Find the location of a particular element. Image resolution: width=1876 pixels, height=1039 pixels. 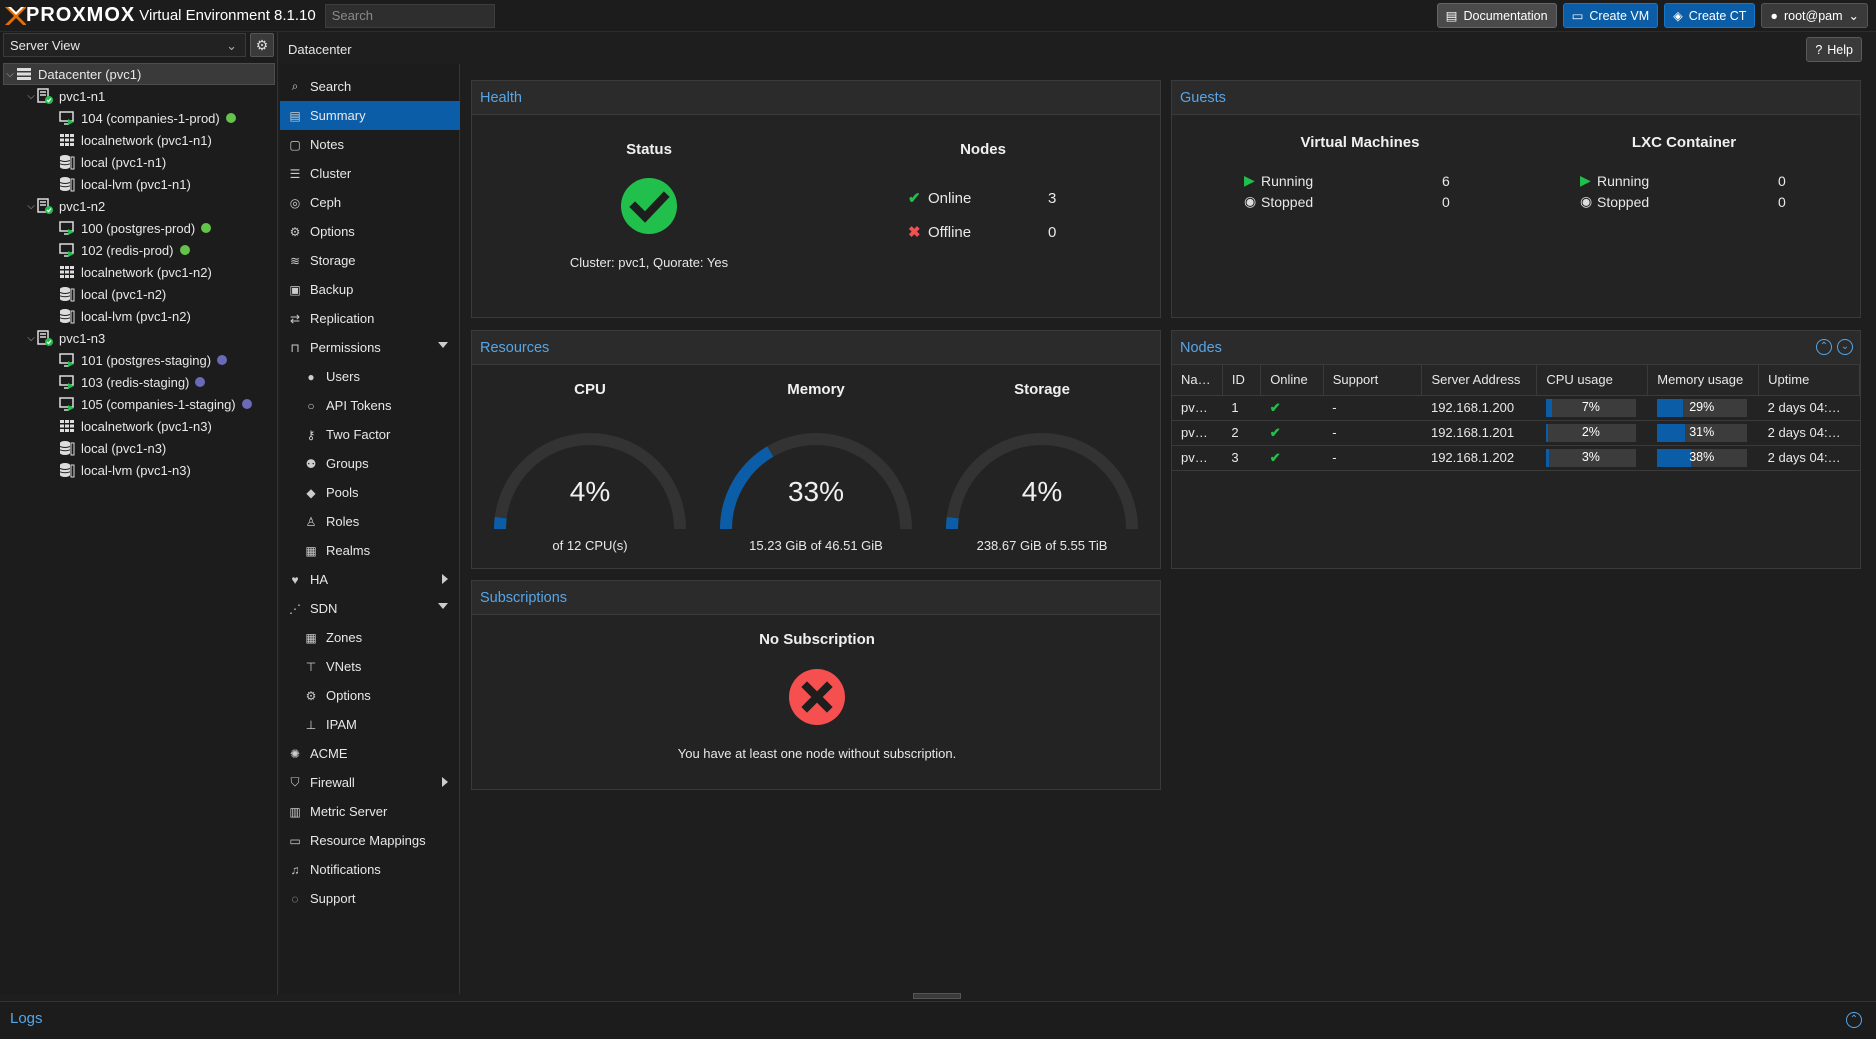

help-button: ? Help is located at coordinates (1834, 49).